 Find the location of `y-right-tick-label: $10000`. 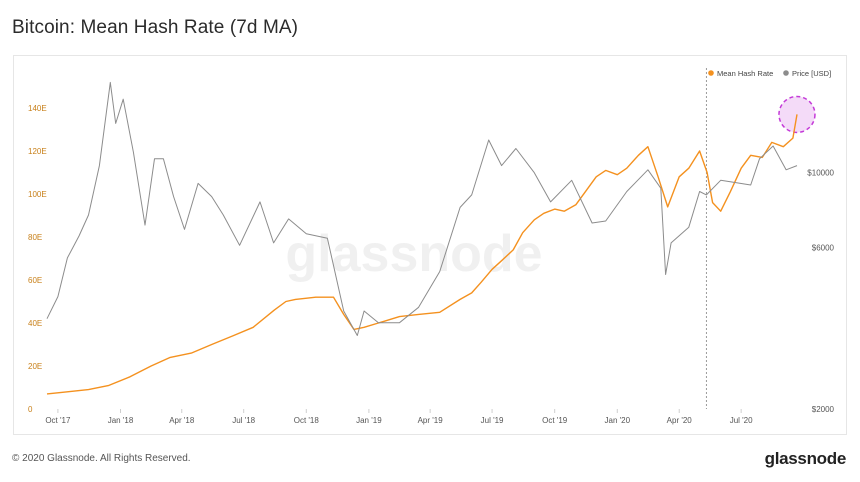

y-right-tick-label: $10000 is located at coordinates (820, 173).